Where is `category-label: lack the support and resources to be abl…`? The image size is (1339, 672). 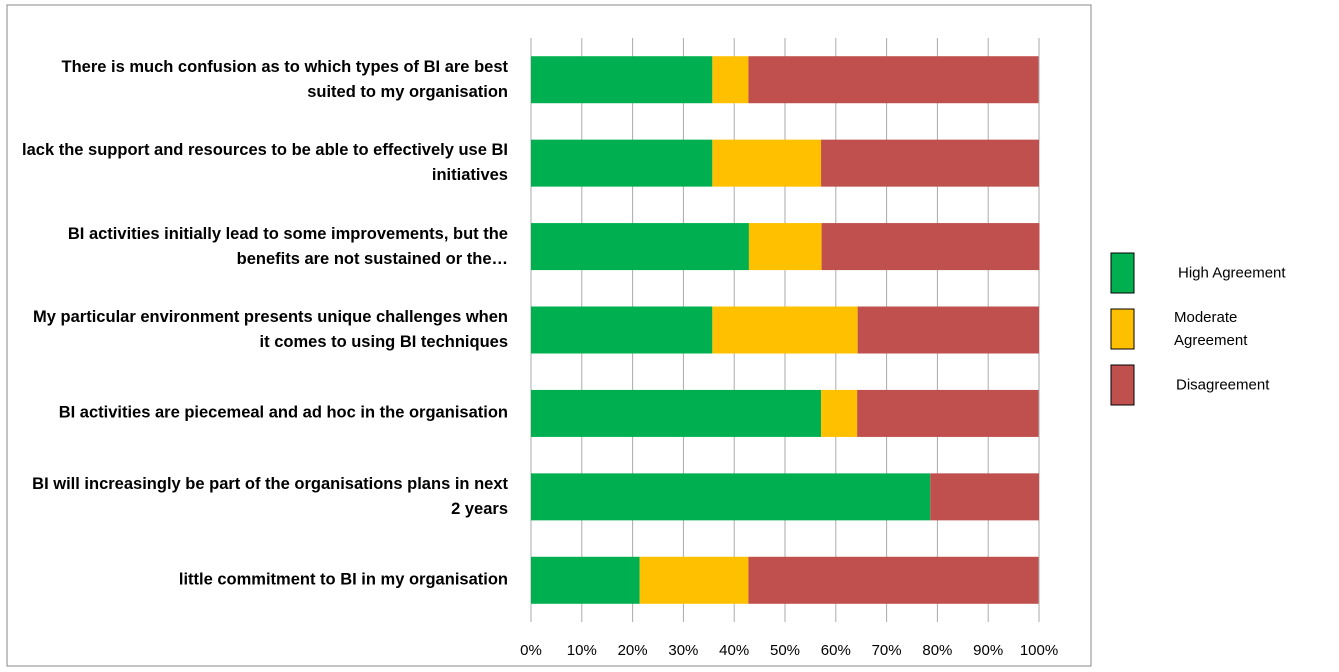 category-label: lack the support and resources to be abl… is located at coordinates (265, 163).